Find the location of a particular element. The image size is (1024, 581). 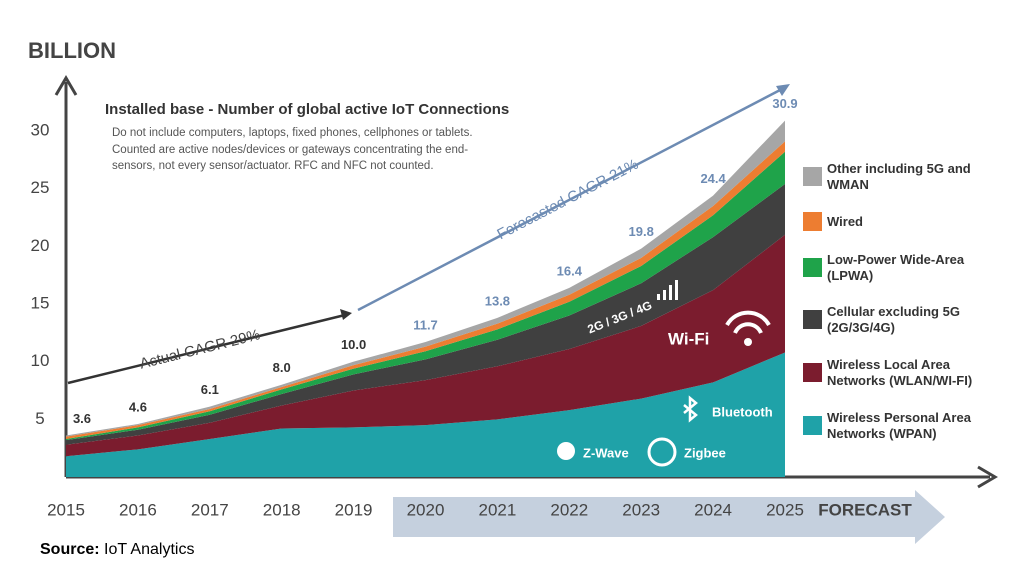

x-tick-label: 2016 is located at coordinates (138, 509).